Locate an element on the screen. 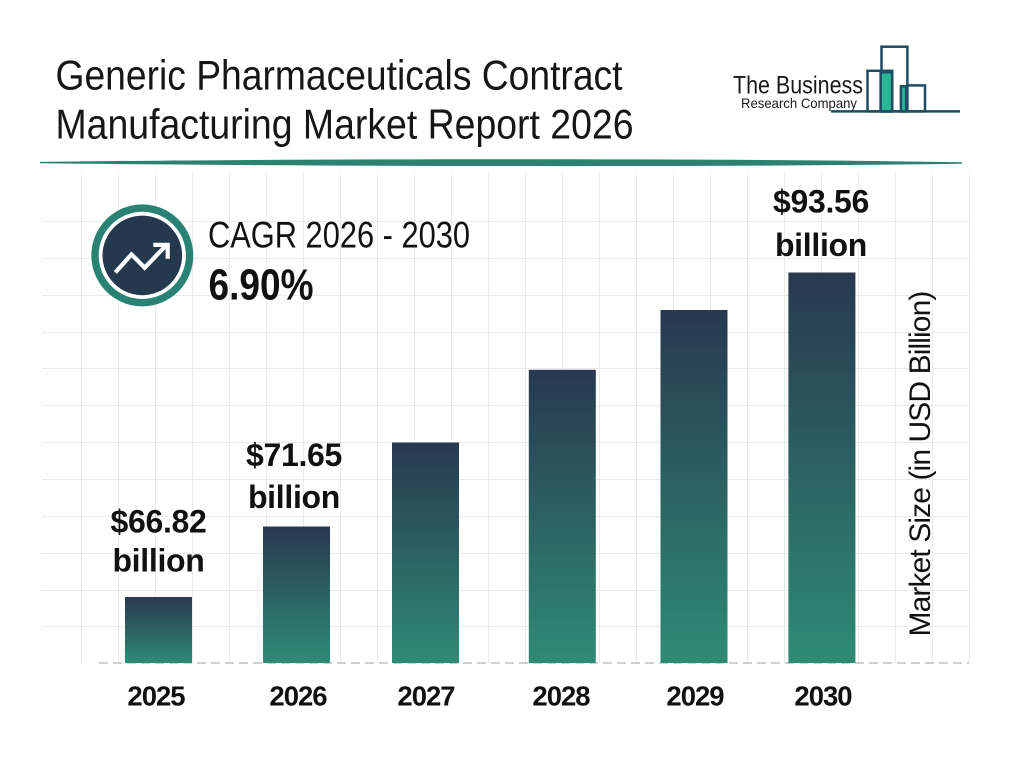  svg-text: 2030 is located at coordinates (823, 696).